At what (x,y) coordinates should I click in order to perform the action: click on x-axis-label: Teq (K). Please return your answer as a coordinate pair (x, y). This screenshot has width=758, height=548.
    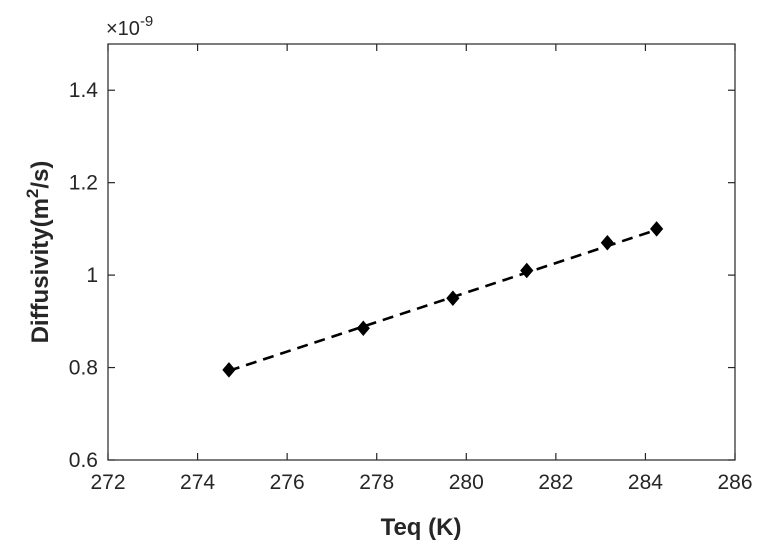
    Looking at the image, I should click on (421, 527).